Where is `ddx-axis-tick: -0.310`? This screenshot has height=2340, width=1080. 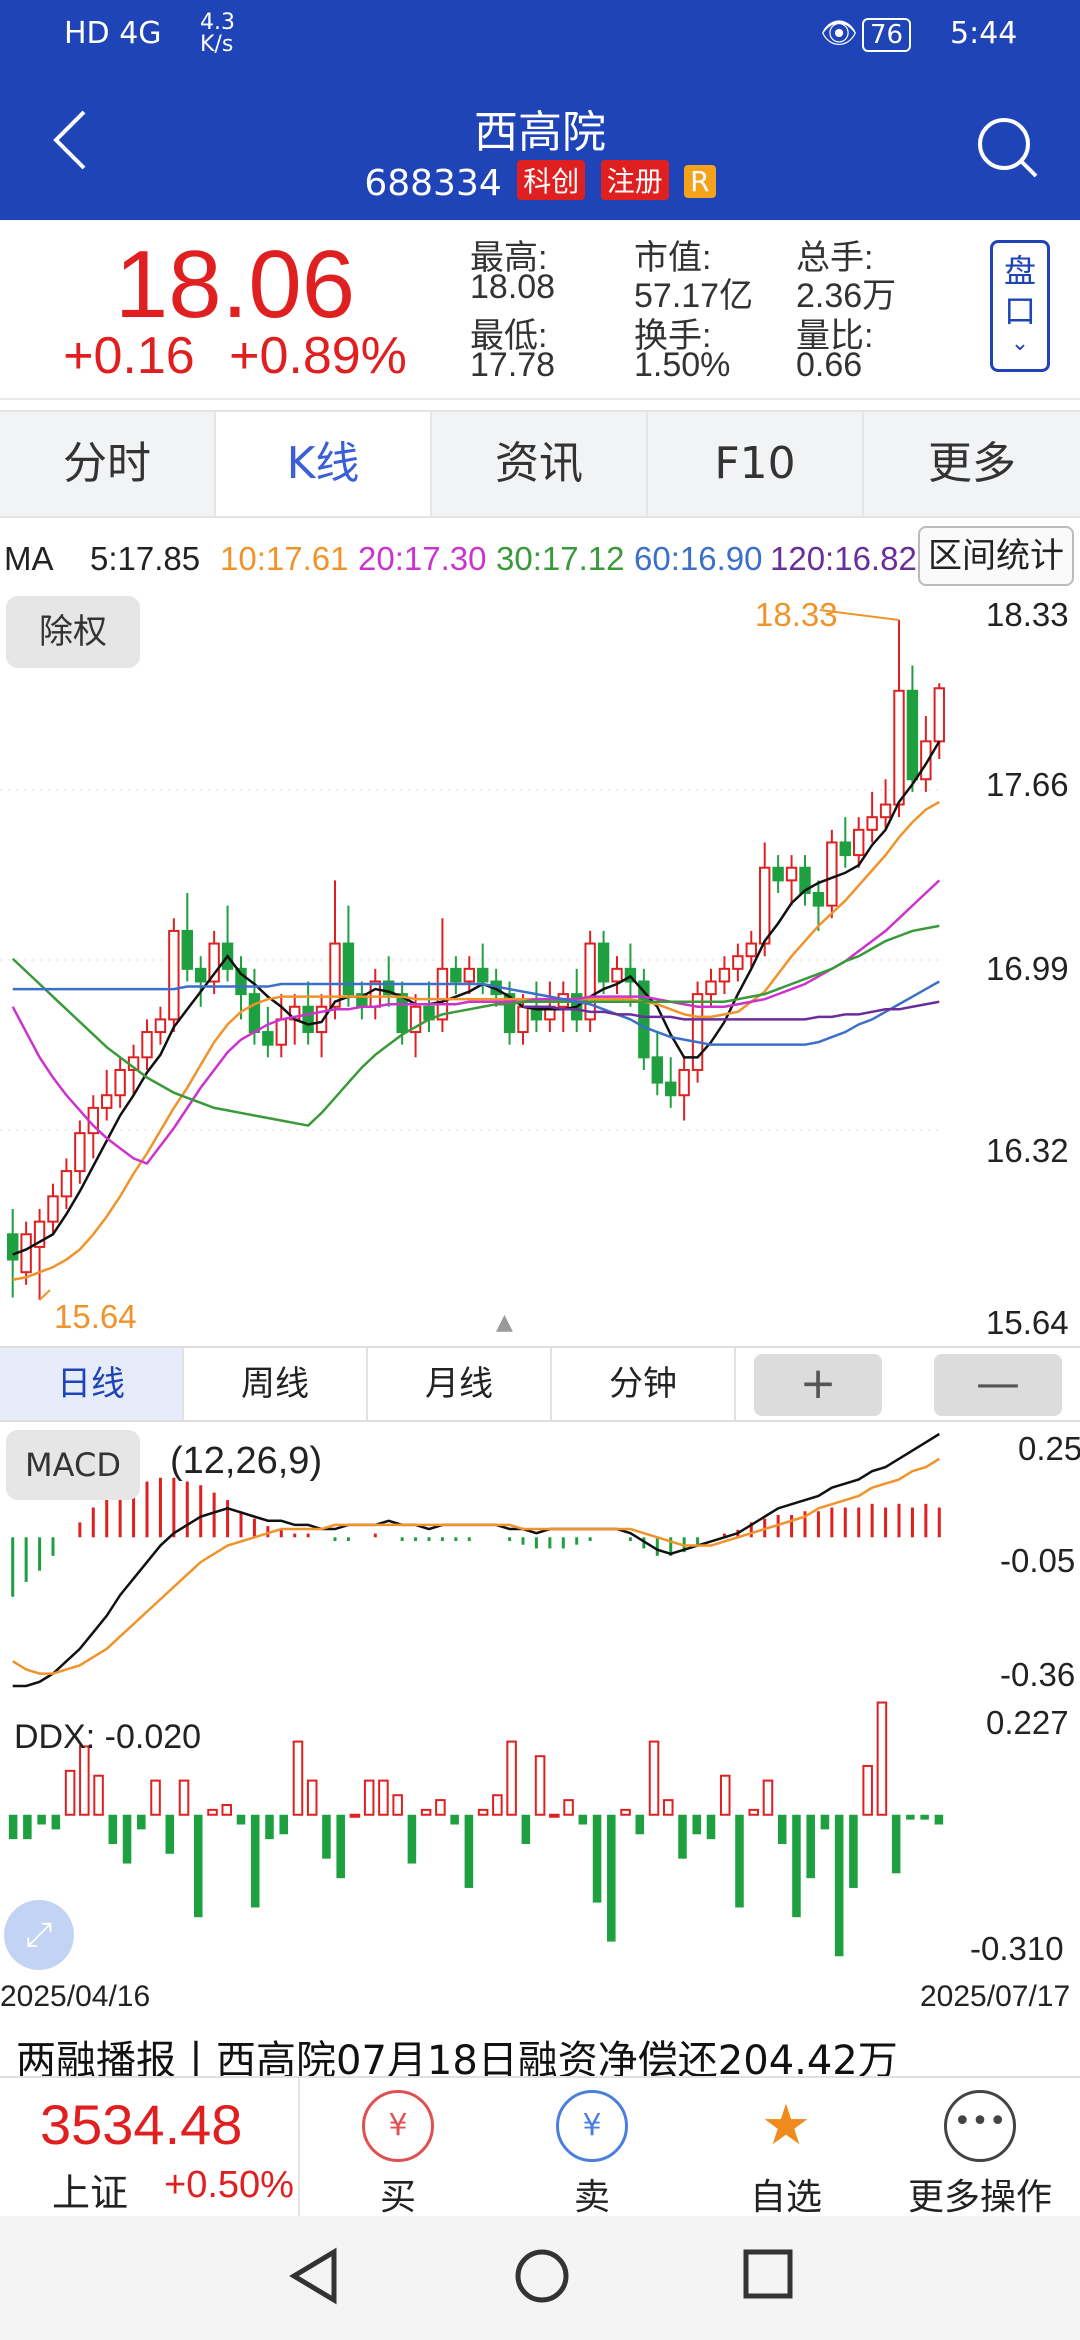 ddx-axis-tick: -0.310 is located at coordinates (1017, 1948).